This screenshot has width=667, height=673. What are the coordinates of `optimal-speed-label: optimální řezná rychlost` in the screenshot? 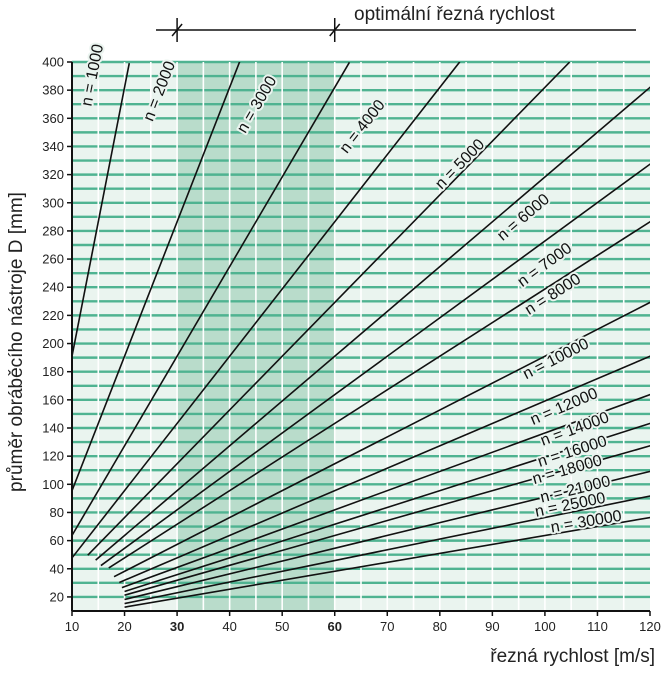 It's located at (454, 14).